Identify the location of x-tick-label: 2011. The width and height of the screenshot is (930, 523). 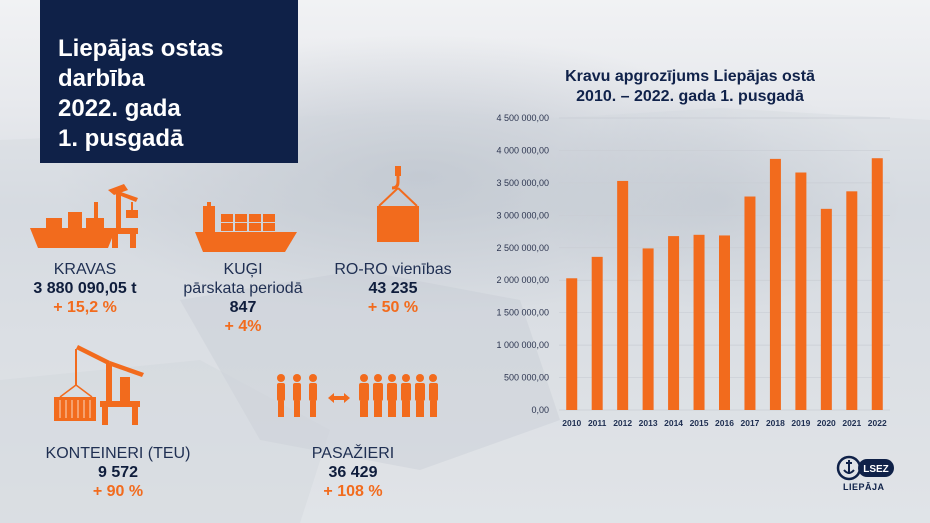
(597, 423).